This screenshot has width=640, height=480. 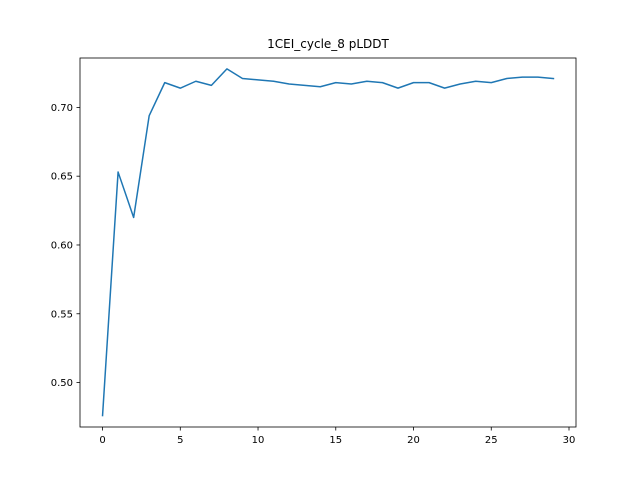 I want to click on x-tick-label: 30, so click(x=569, y=440).